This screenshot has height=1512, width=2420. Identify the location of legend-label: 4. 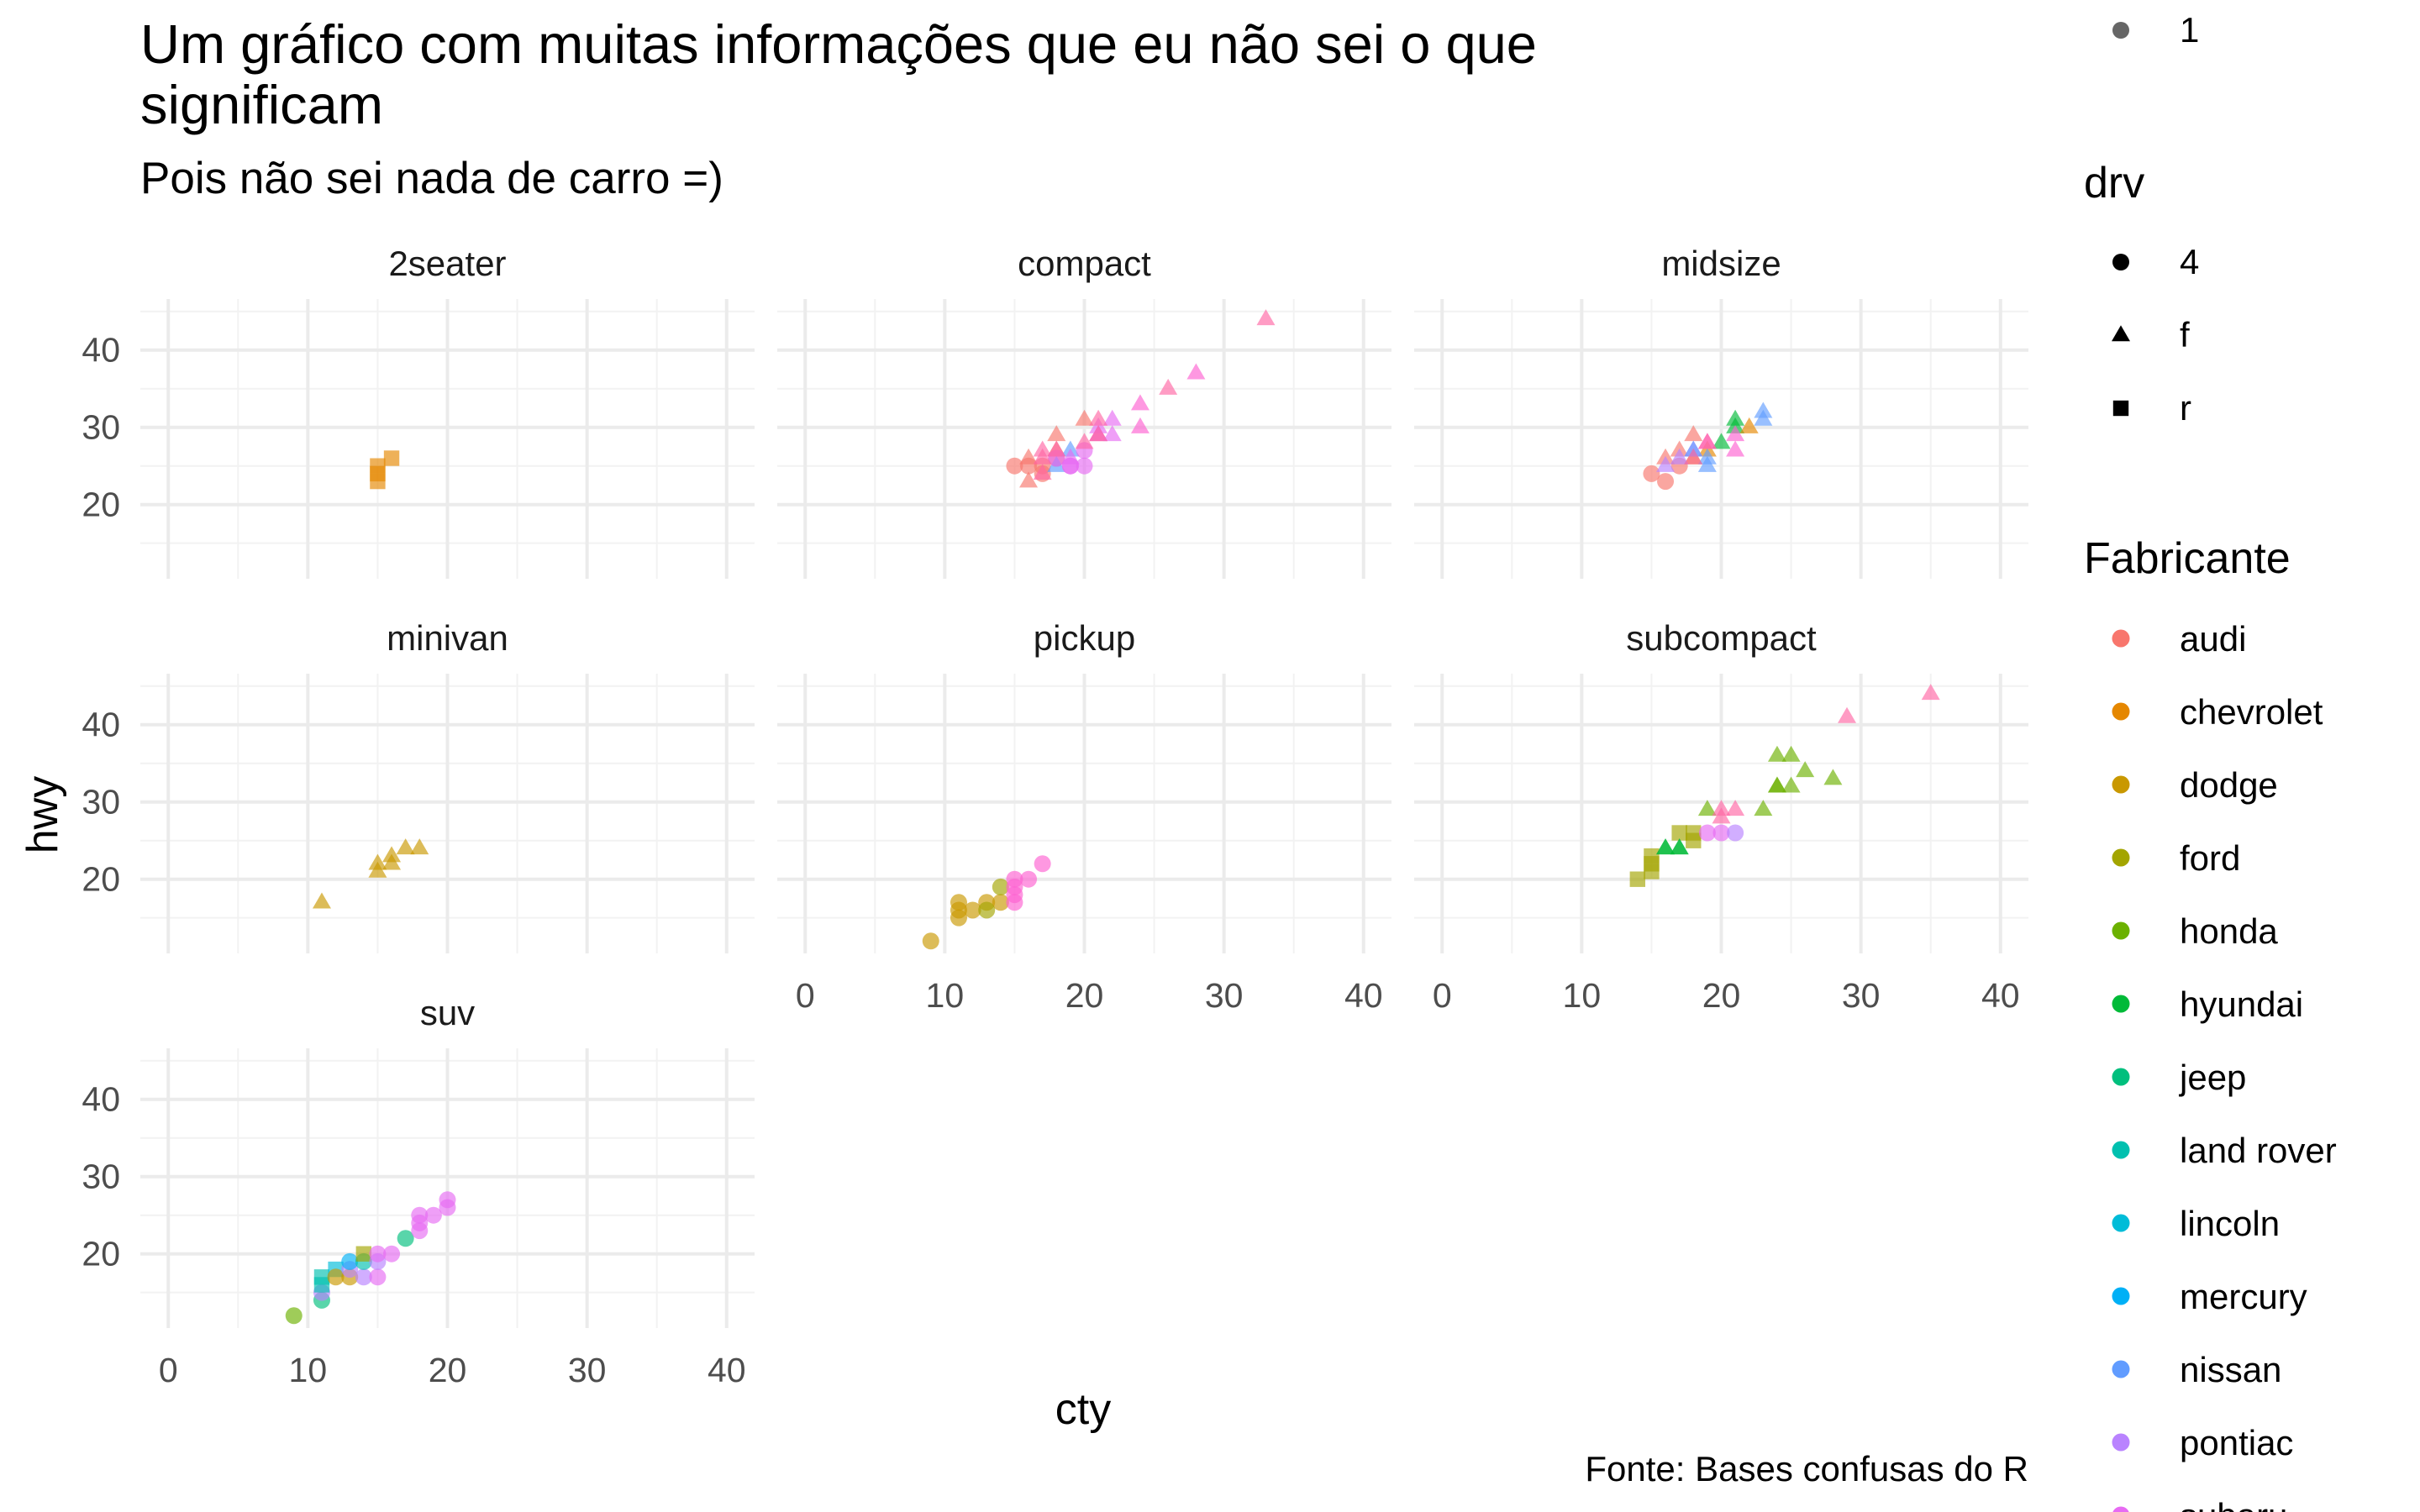
(2189, 261).